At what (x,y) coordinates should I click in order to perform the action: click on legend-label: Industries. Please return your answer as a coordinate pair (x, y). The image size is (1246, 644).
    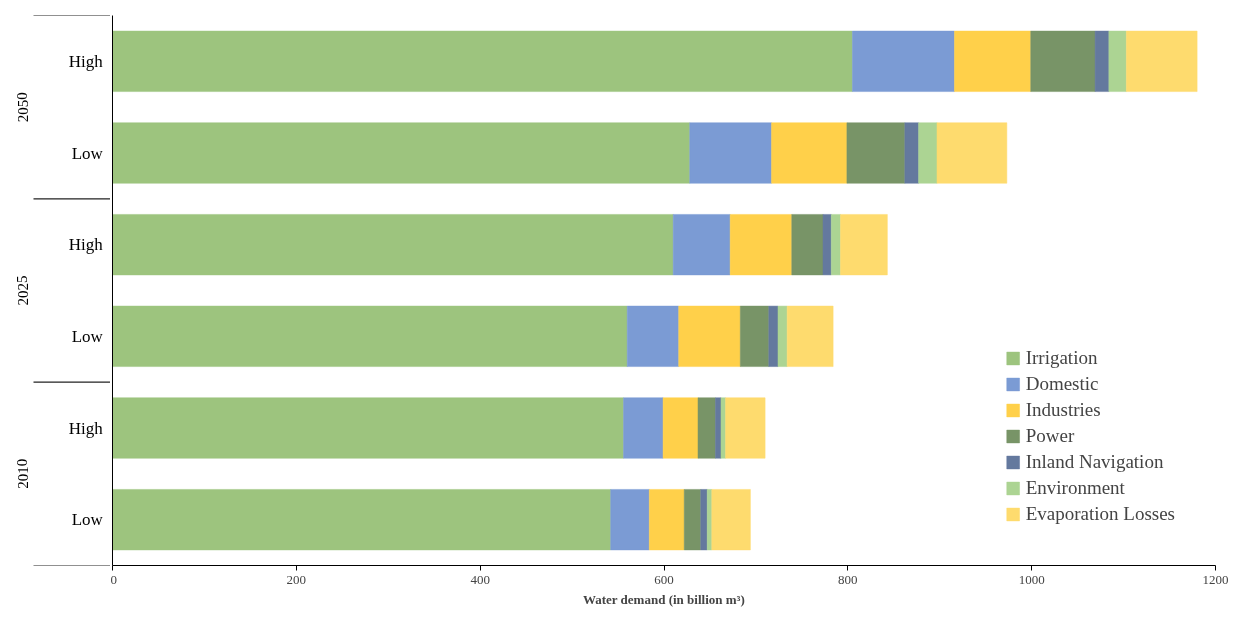
    Looking at the image, I should click on (1063, 410).